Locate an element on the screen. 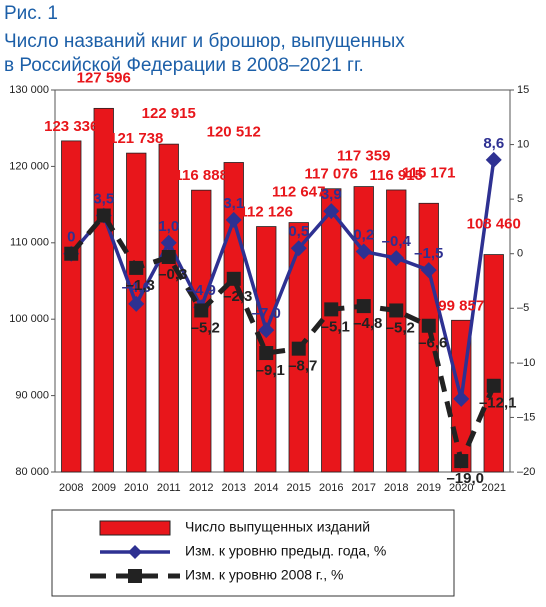 The width and height of the screenshot is (546, 607). line-value-label: 0,2 is located at coordinates (363, 235).